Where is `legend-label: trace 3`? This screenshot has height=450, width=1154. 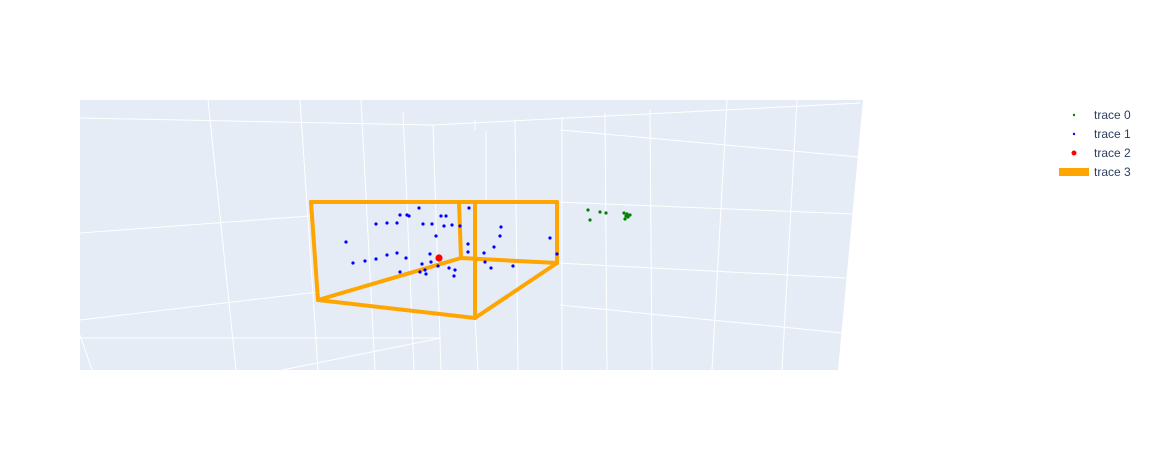 legend-label: trace 3 is located at coordinates (1112, 172).